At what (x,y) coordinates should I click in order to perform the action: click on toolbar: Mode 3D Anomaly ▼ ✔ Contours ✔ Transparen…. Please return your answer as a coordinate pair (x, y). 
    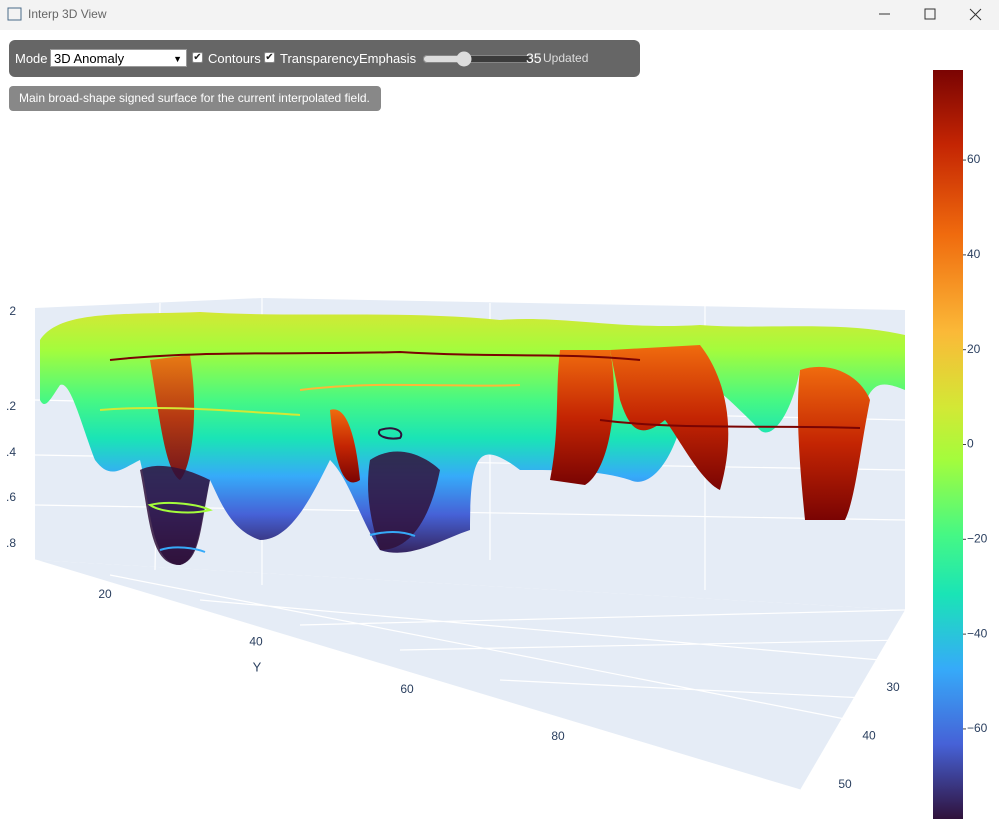
    Looking at the image, I should click on (324, 58).